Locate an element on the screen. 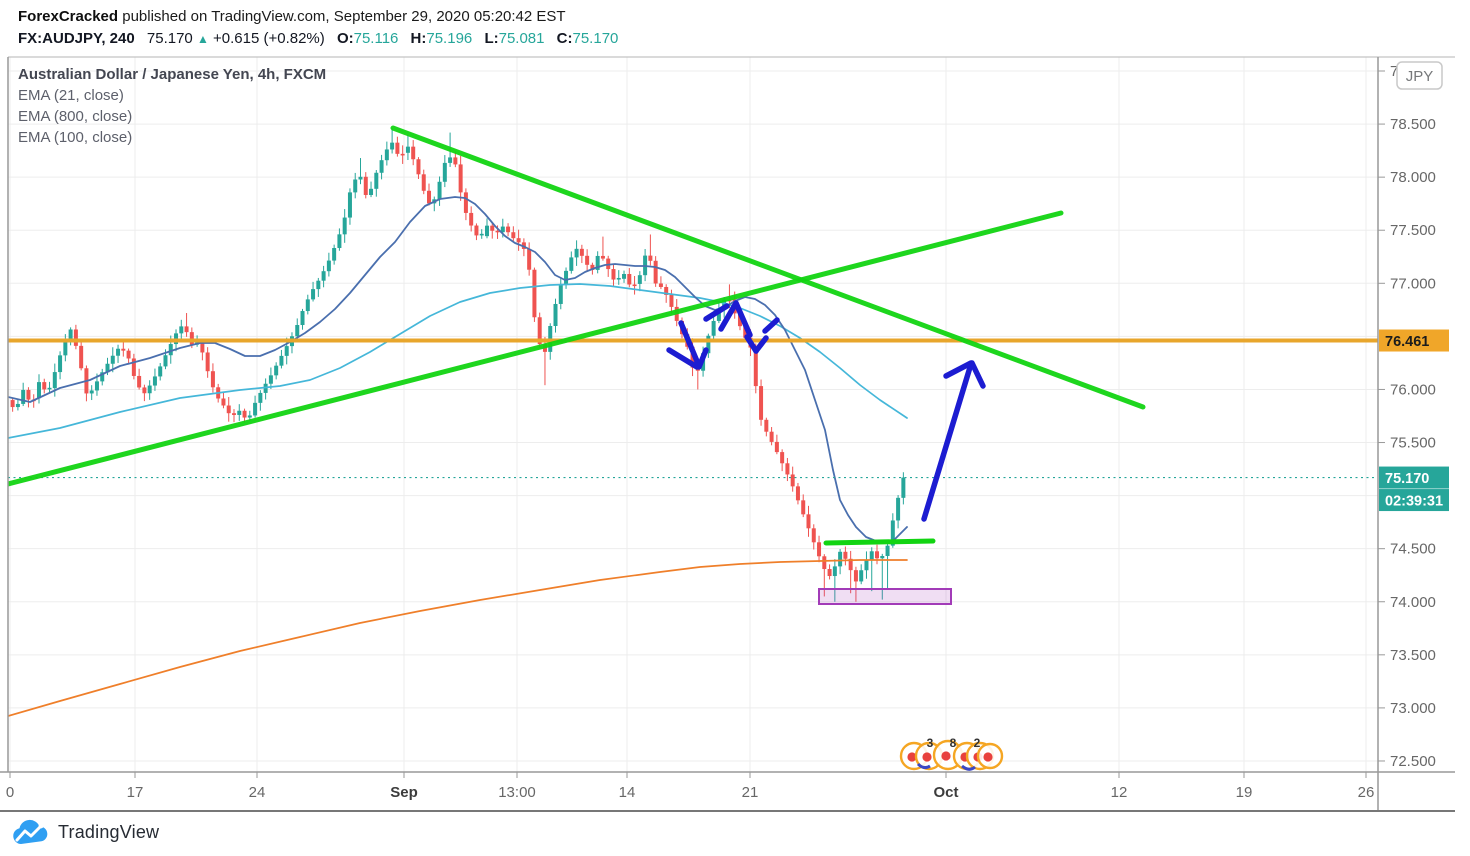  up-triangle-icon: ▲ is located at coordinates (202, 39).